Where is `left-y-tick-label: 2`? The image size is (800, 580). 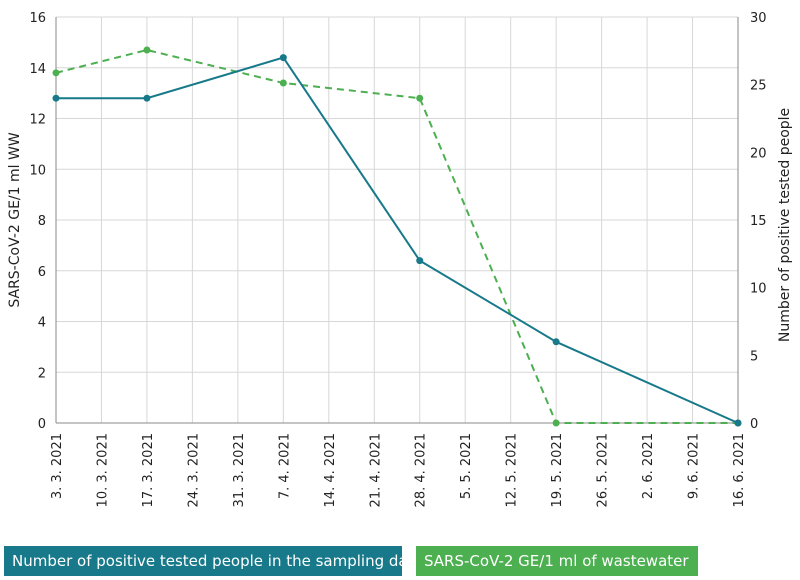 left-y-tick-label: 2 is located at coordinates (42, 373).